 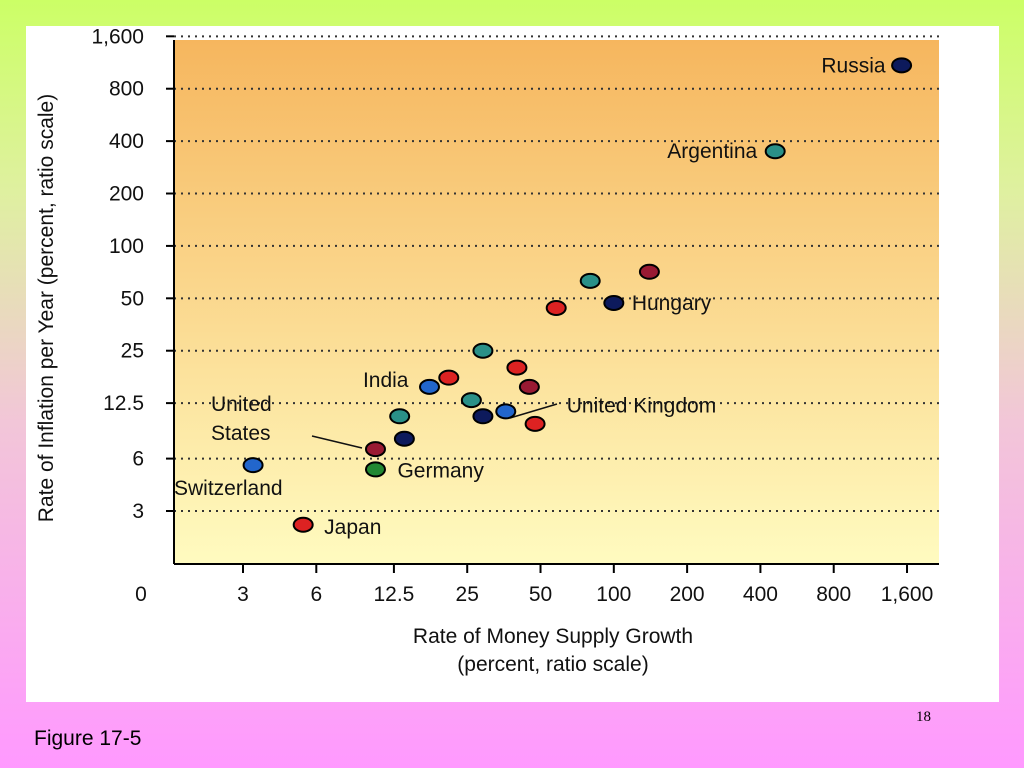 What do you see at coordinates (506, 411) in the screenshot?
I see `data-point-united-kingdom` at bounding box center [506, 411].